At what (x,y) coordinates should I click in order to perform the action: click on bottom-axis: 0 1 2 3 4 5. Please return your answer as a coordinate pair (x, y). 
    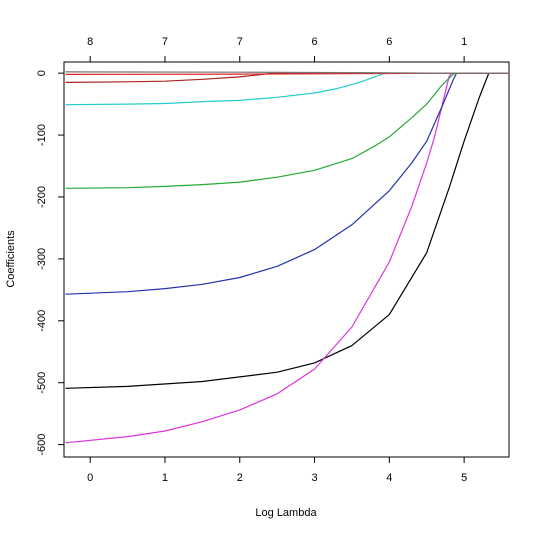
    Looking at the image, I should click on (277, 470).